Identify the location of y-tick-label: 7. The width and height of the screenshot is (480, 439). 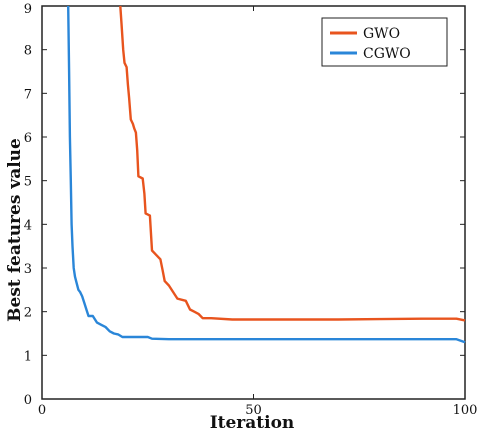
(28, 94).